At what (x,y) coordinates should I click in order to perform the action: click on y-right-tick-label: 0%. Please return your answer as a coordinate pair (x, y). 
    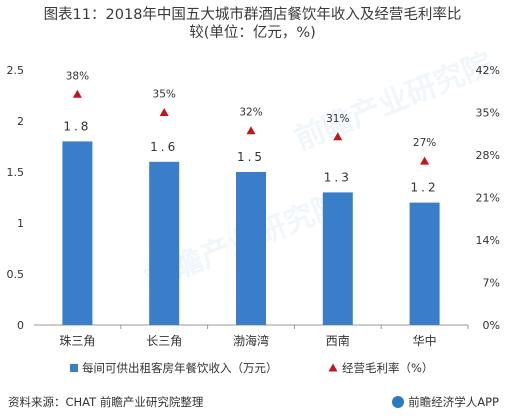
    Looking at the image, I should click on (491, 325).